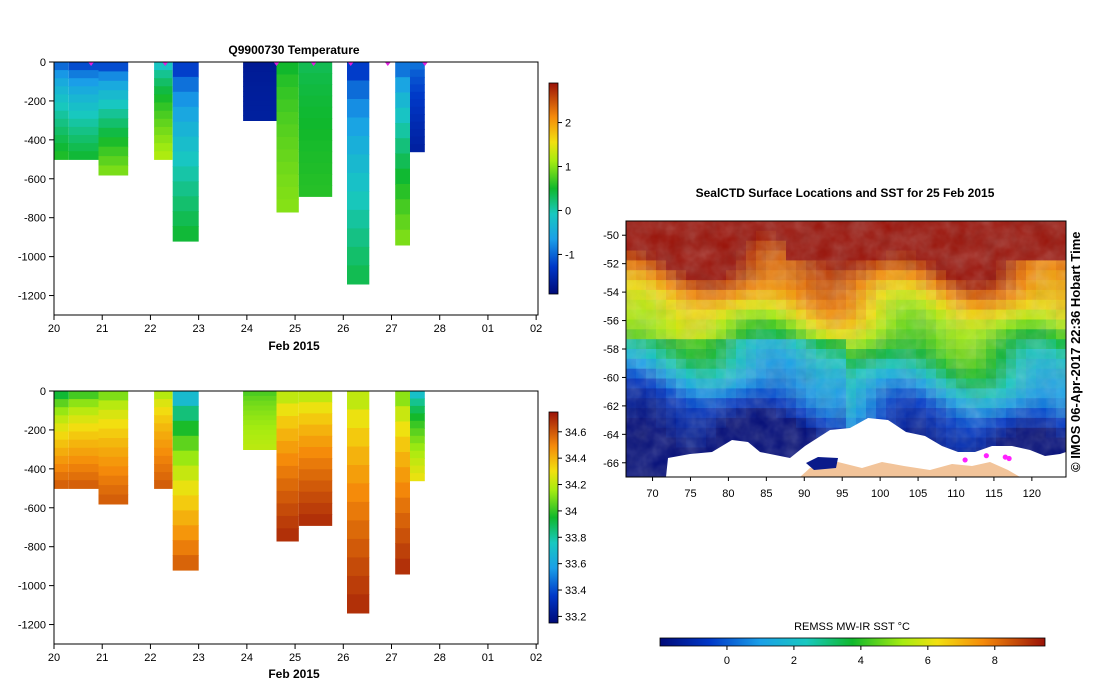 This screenshot has width=1099, height=700. What do you see at coordinates (35, 102) in the screenshot?
I see `y-tick-label: -200` at bounding box center [35, 102].